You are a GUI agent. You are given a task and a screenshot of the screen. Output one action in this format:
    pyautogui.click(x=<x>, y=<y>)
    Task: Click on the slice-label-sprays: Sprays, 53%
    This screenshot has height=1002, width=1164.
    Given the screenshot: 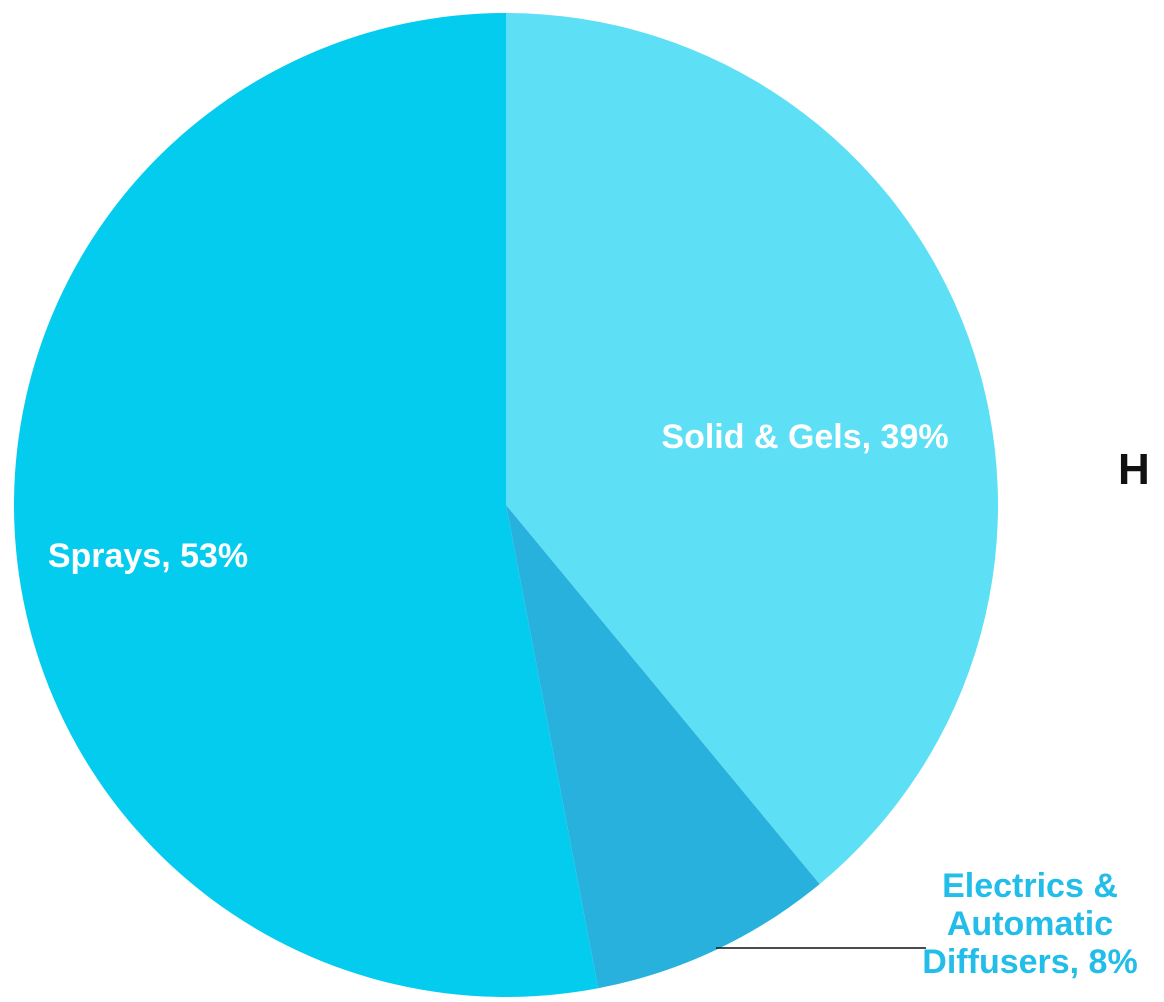 What is the action you would take?
    pyautogui.click(x=148, y=556)
    